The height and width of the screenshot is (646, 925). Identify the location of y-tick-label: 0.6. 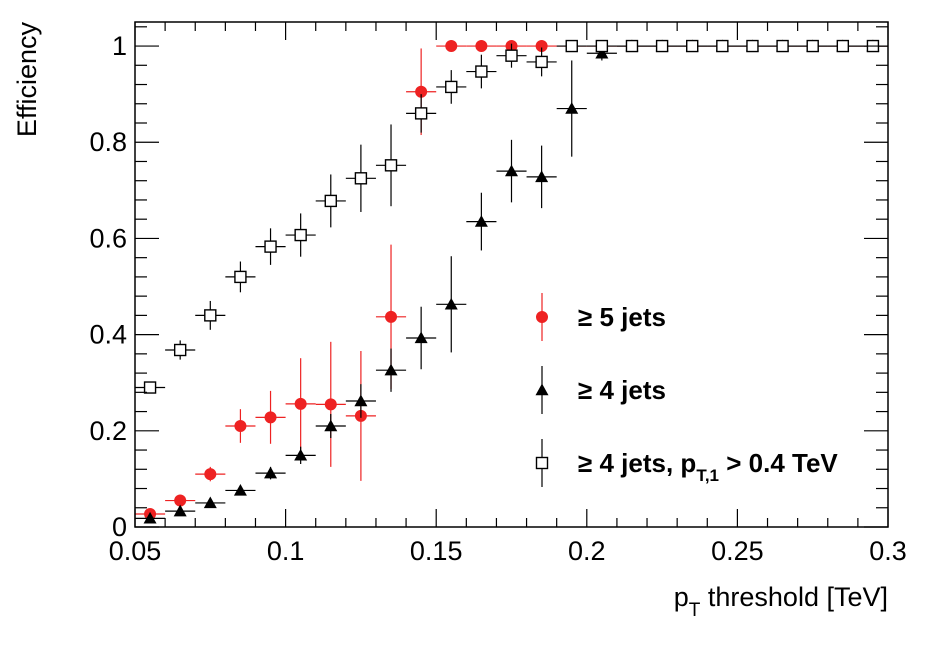
(108, 238).